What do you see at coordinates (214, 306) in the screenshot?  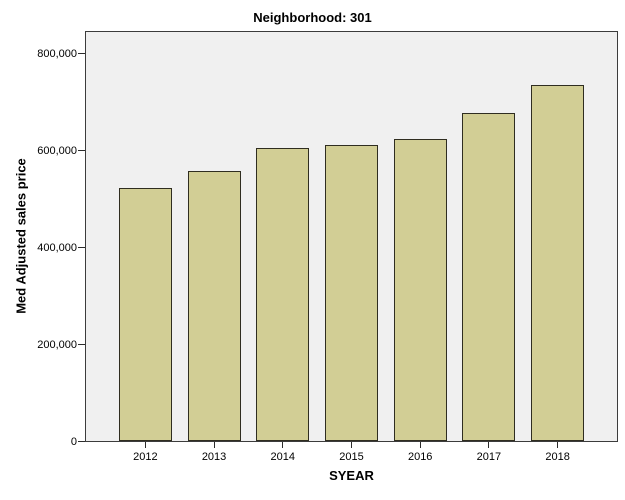 I see `bar-2013` at bounding box center [214, 306].